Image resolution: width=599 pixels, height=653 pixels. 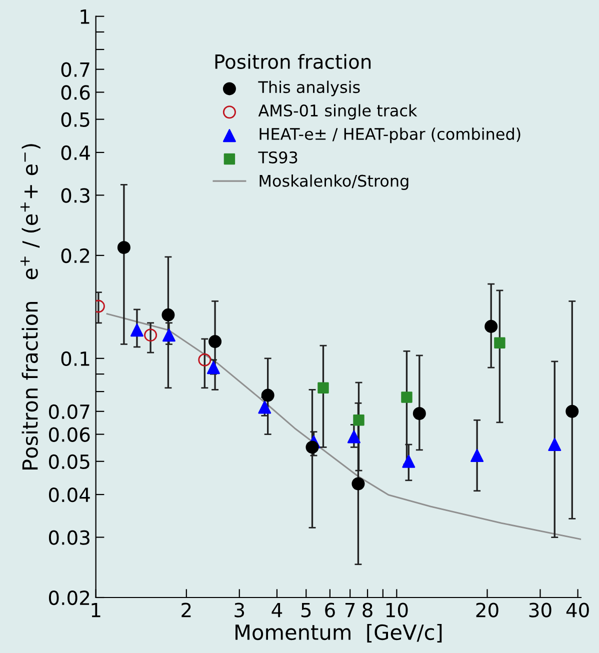 I want to click on x-tick-label: 2, so click(x=186, y=610).